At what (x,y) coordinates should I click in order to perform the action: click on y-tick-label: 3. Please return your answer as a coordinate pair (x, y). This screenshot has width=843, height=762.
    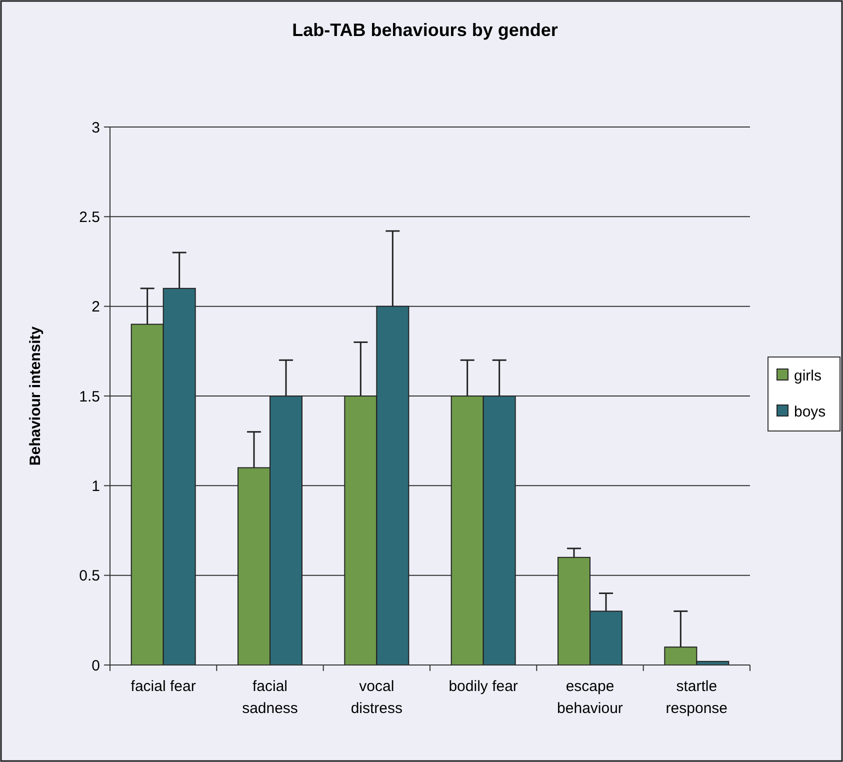
    Looking at the image, I should click on (96, 127).